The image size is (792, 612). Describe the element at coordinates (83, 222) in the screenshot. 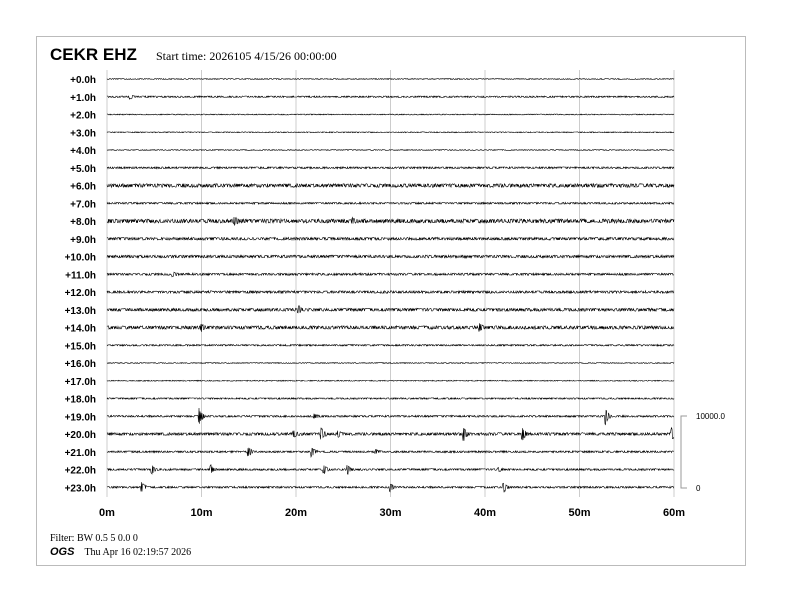

I see `row-label: +8.0h` at that location.